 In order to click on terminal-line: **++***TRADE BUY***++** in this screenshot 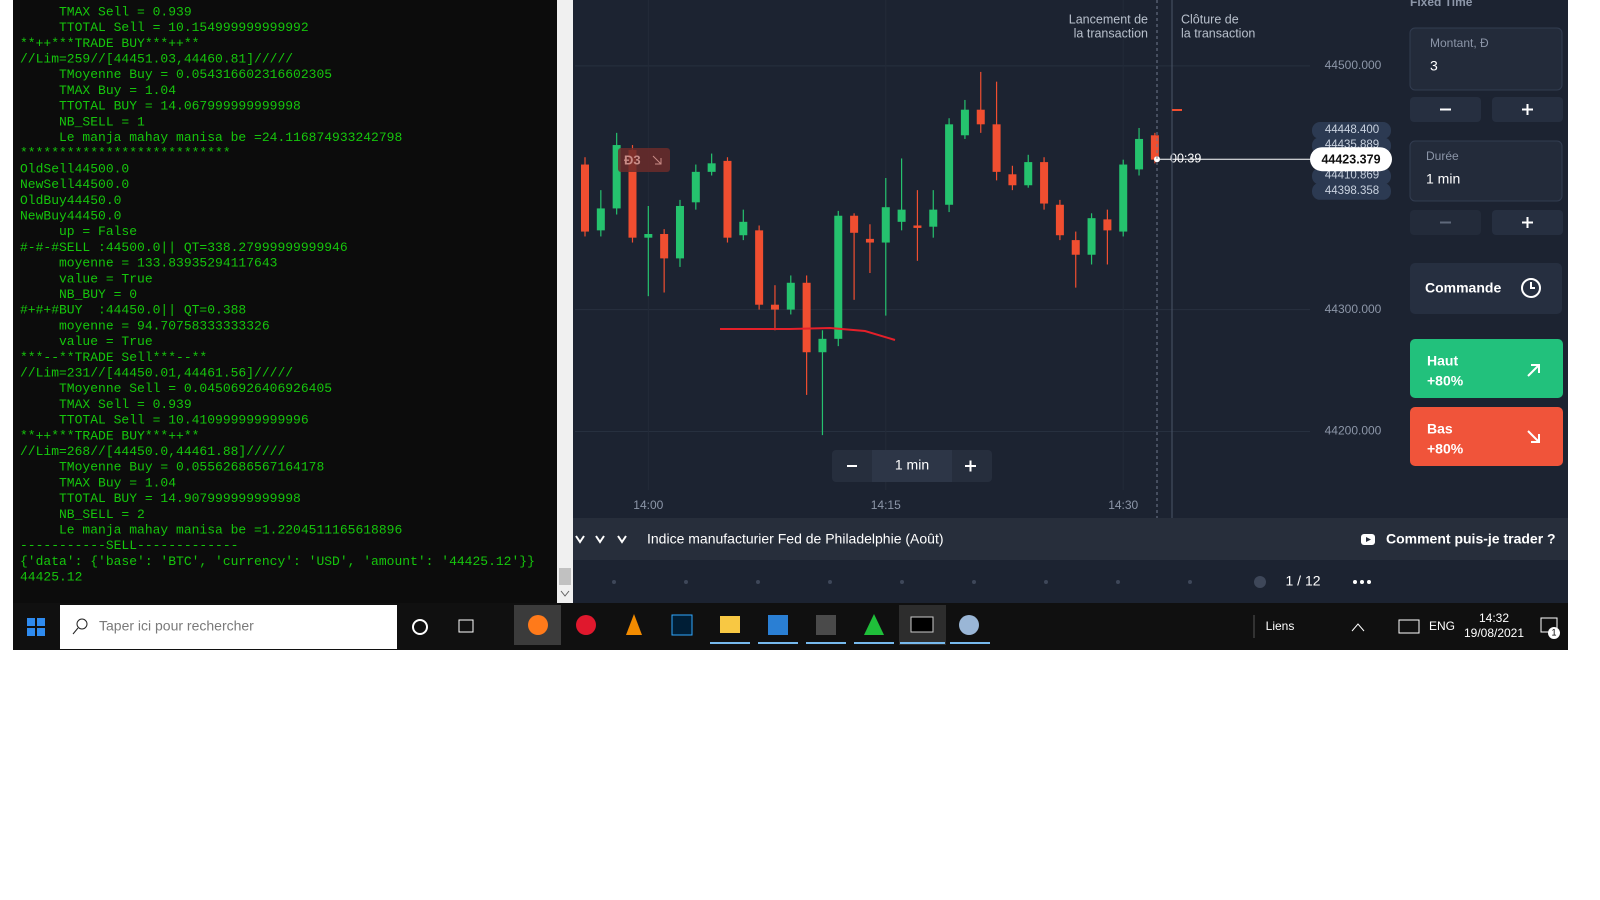, I will do `click(109, 43)`.